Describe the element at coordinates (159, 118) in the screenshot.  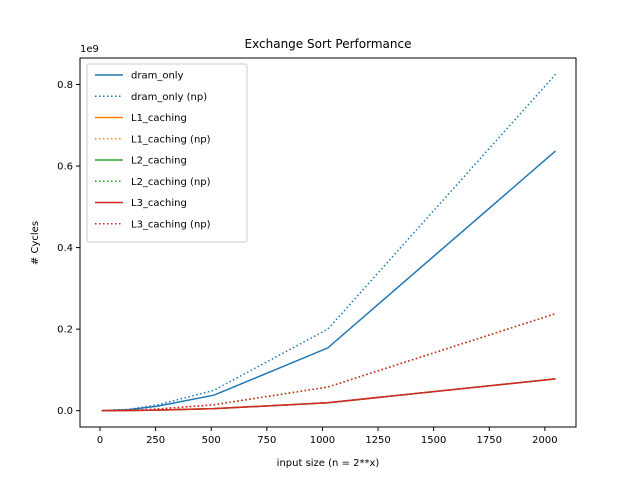
I see `legend-label-l1-caching: L1_caching` at that location.